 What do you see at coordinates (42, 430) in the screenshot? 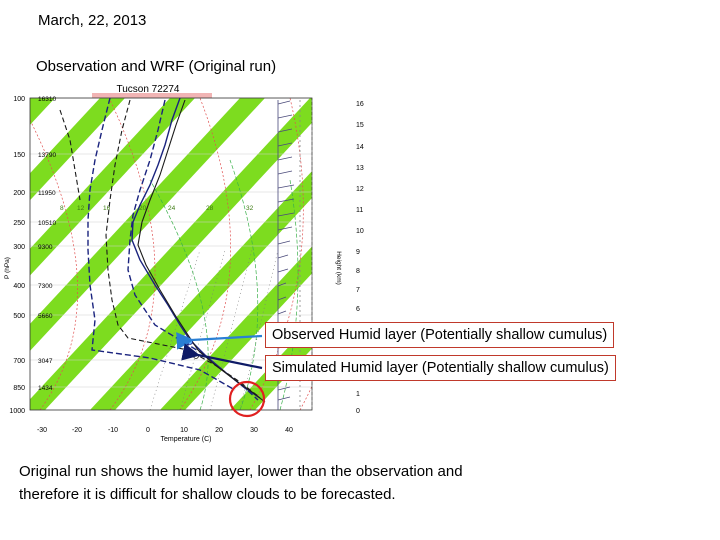
I see `svg-text: -30` at bounding box center [42, 430].